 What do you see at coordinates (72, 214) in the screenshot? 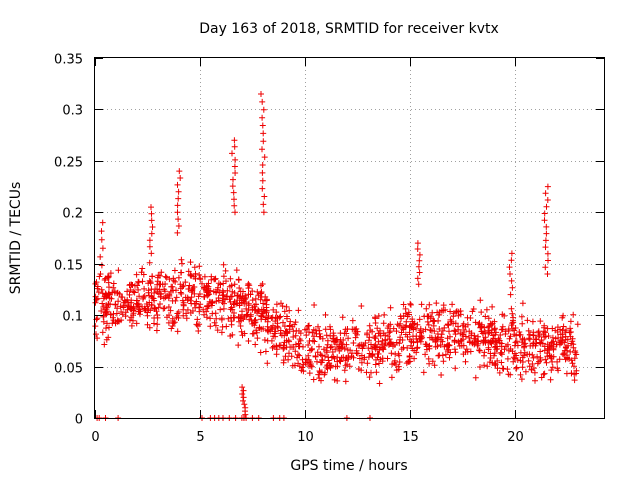
I see `y-tick-label: 0.2` at bounding box center [72, 214].